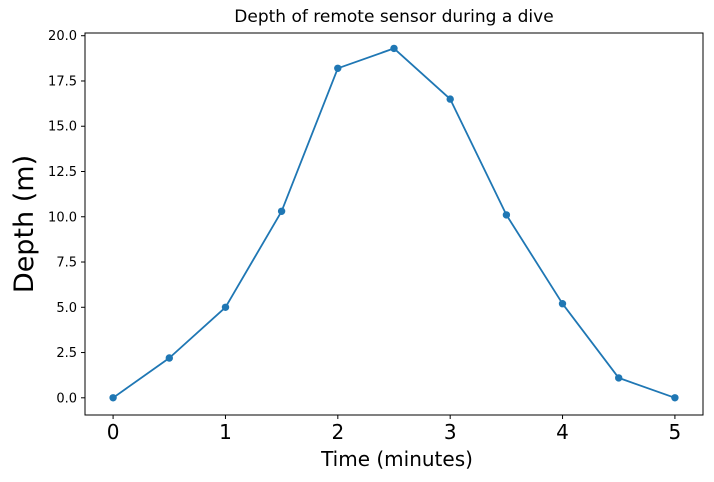  Describe the element at coordinates (675, 432) in the screenshot. I see `x-tick-label: 5` at that location.